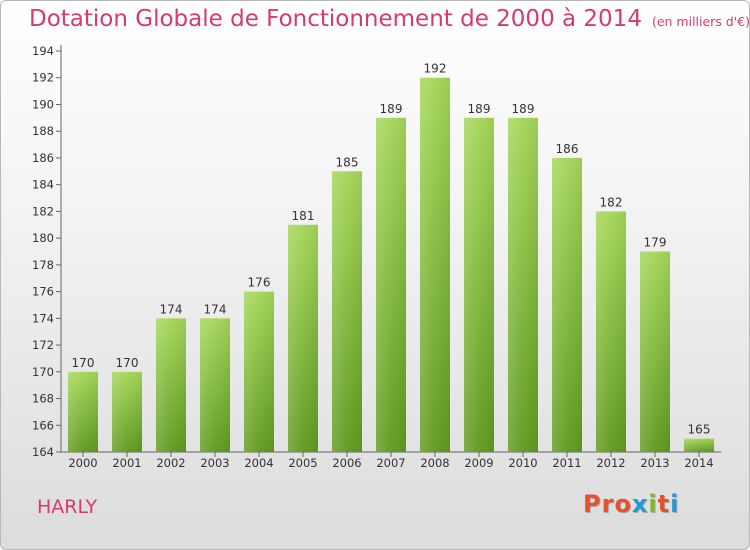 The image size is (750, 550). I want to click on x-tick-label: 2012, so click(610, 463).